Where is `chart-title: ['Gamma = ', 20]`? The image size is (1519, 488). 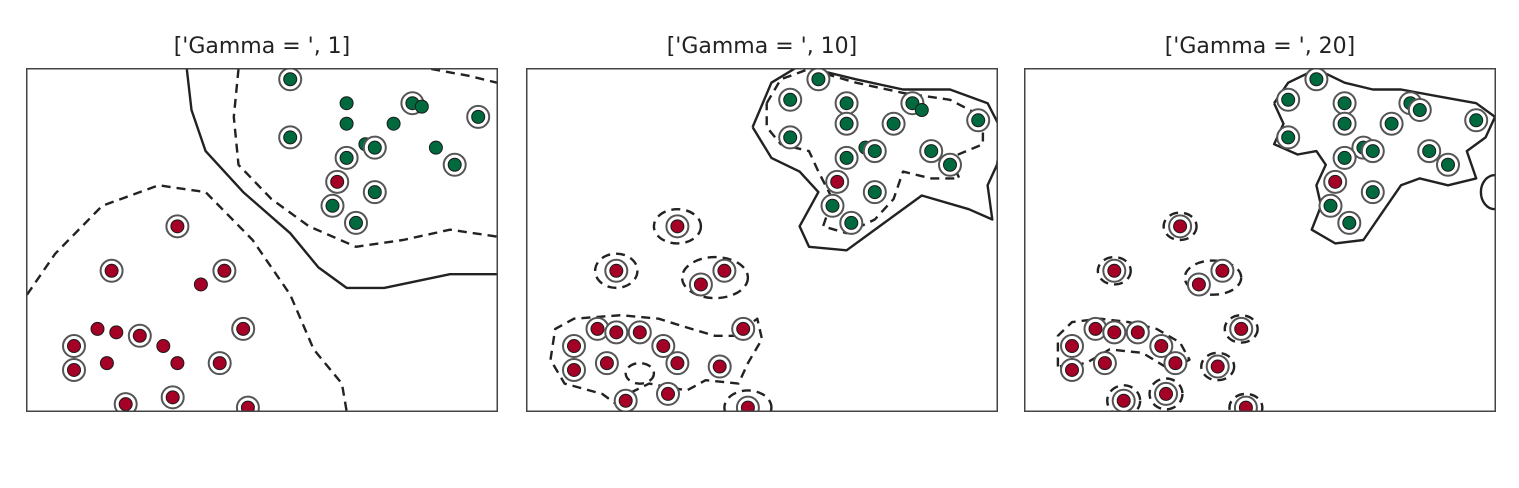
chart-title: ['Gamma = ', 20] is located at coordinates (1260, 46).